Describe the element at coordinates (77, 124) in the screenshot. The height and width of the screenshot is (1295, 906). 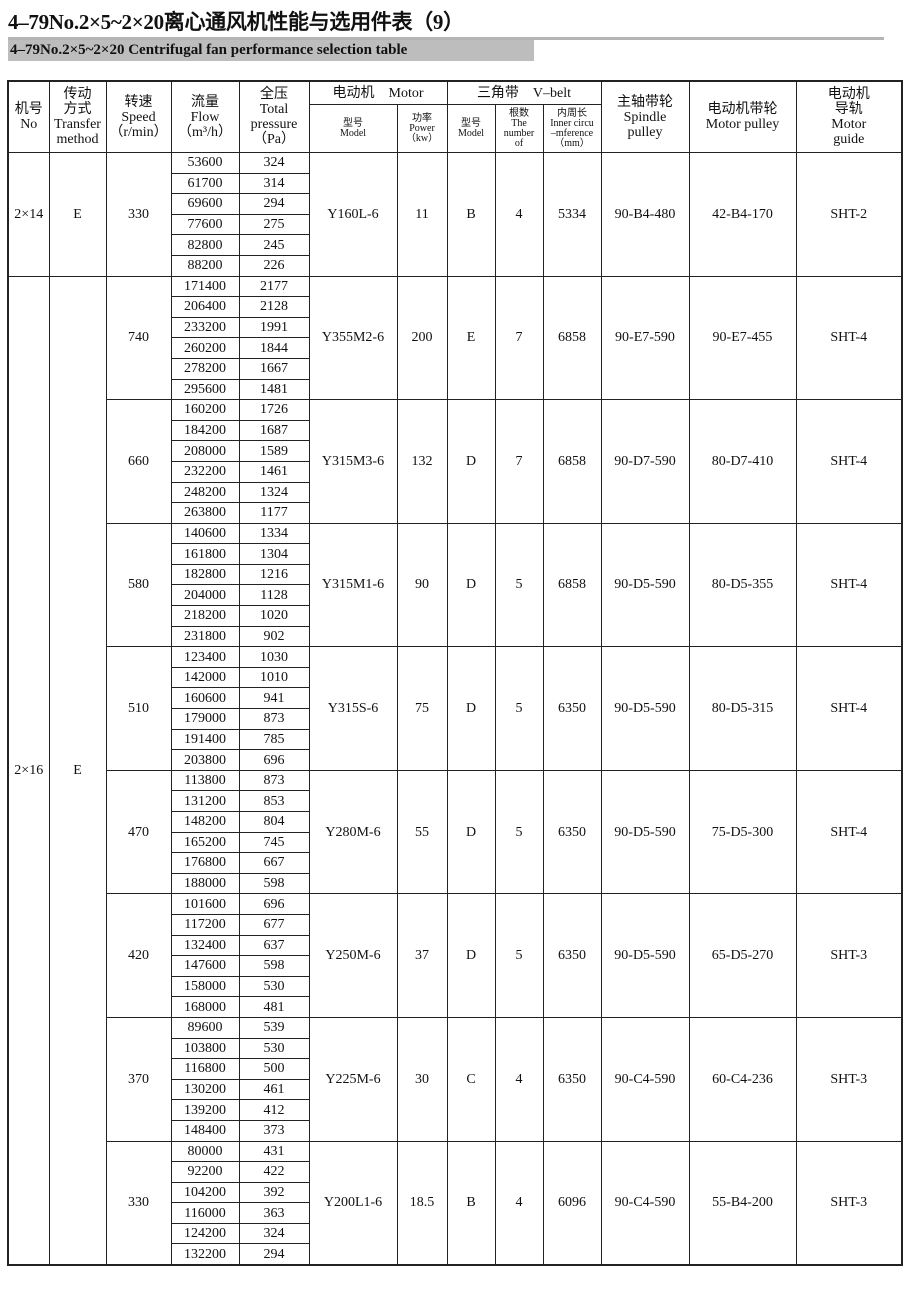
I see `header-line: Transfer` at that location.